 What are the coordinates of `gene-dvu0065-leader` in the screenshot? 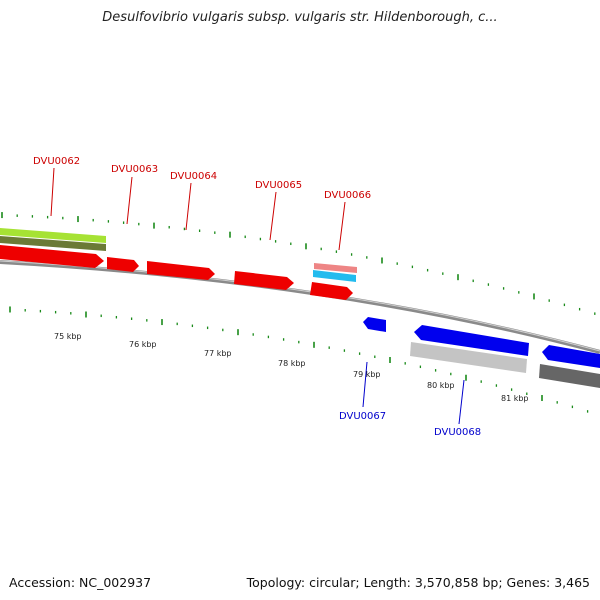 It's located at (273, 216).